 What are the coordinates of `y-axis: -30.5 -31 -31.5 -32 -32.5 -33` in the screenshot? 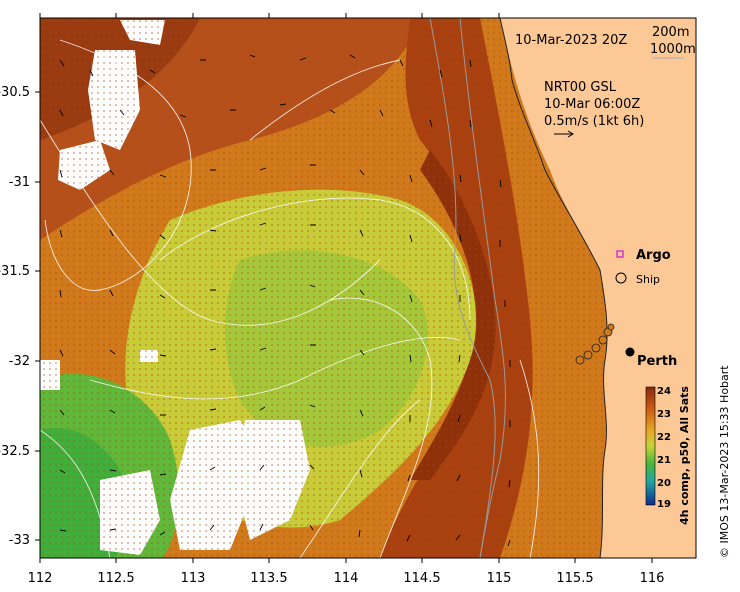 It's located at (20, 316).